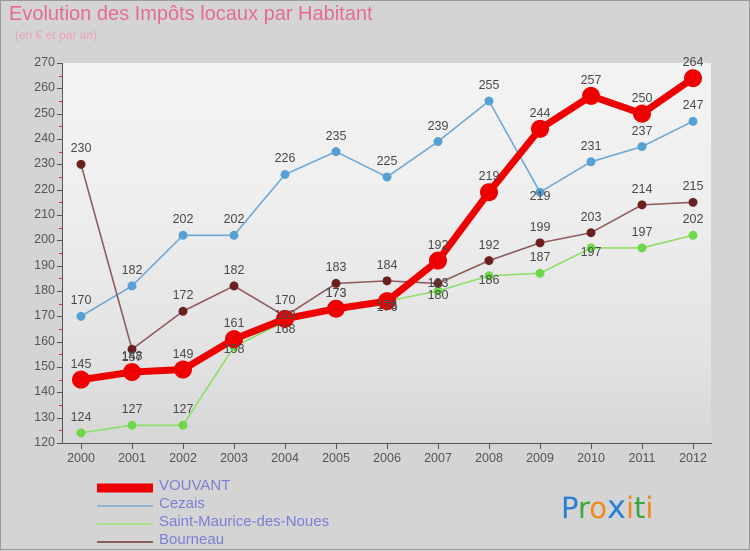 This screenshot has height=551, width=750. I want to click on data-point-label: 237, so click(642, 130).